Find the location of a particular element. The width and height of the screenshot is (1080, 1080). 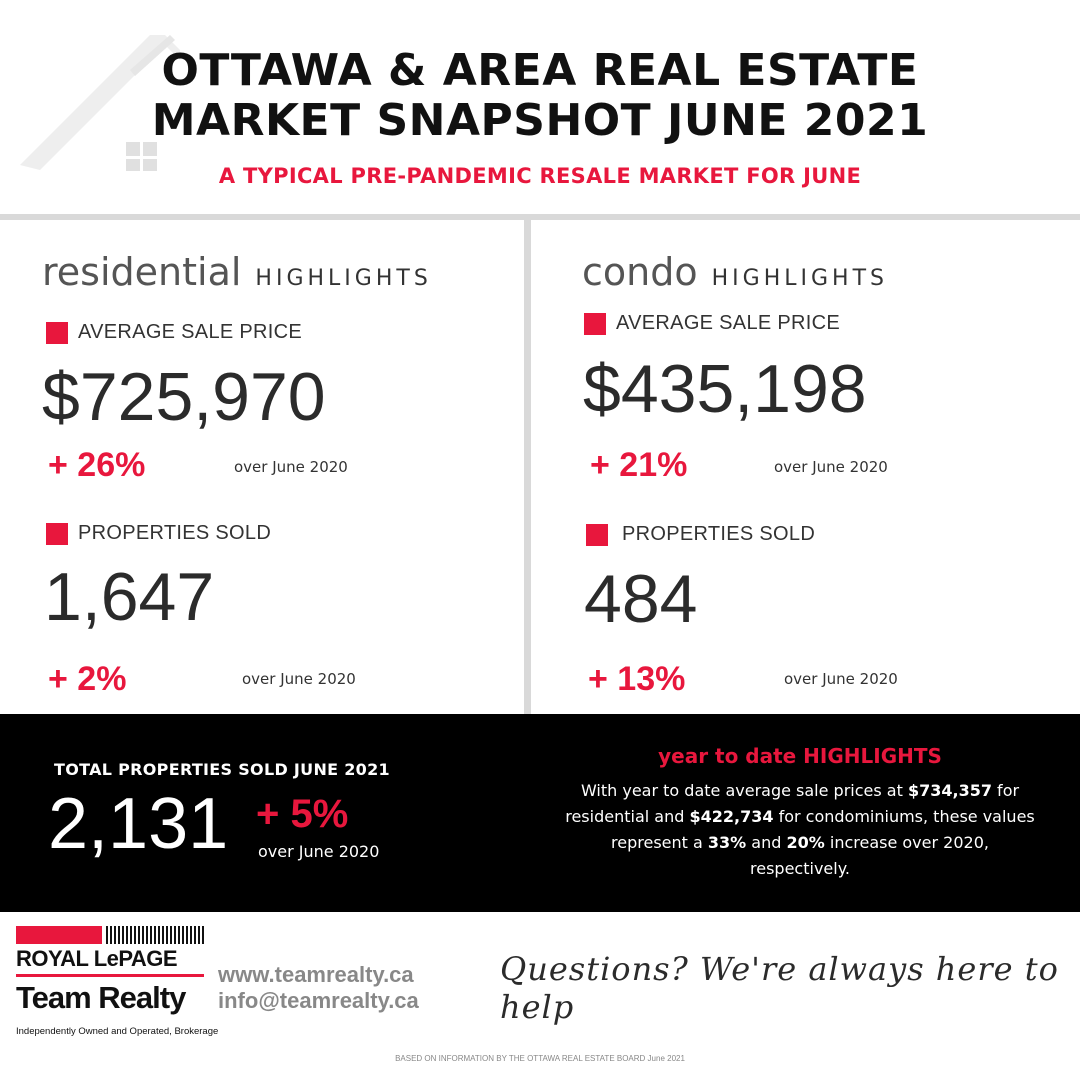

brand-team: Team Realty is located at coordinates (101, 997).